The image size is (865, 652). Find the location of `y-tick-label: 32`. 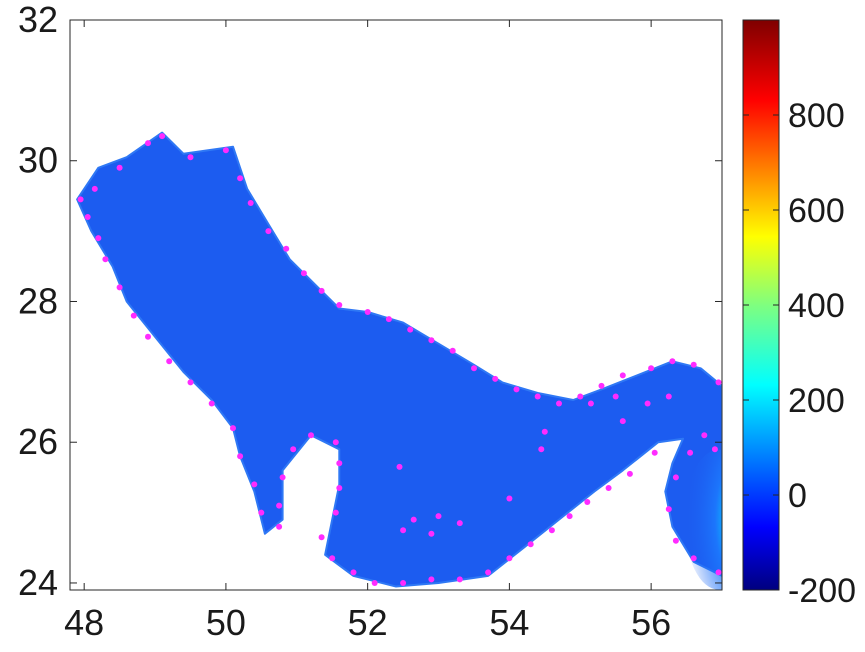

y-tick-label: 32 is located at coordinates (38, 20).